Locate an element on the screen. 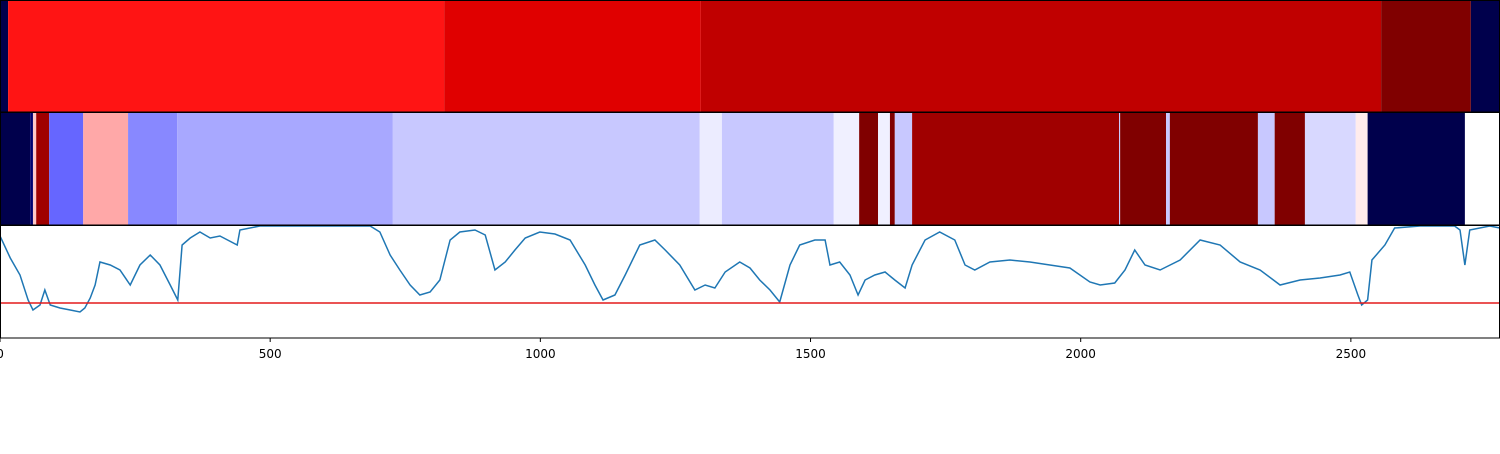 The height and width of the screenshot is (454, 1500). x-tick-label: 1500 is located at coordinates (810, 354).